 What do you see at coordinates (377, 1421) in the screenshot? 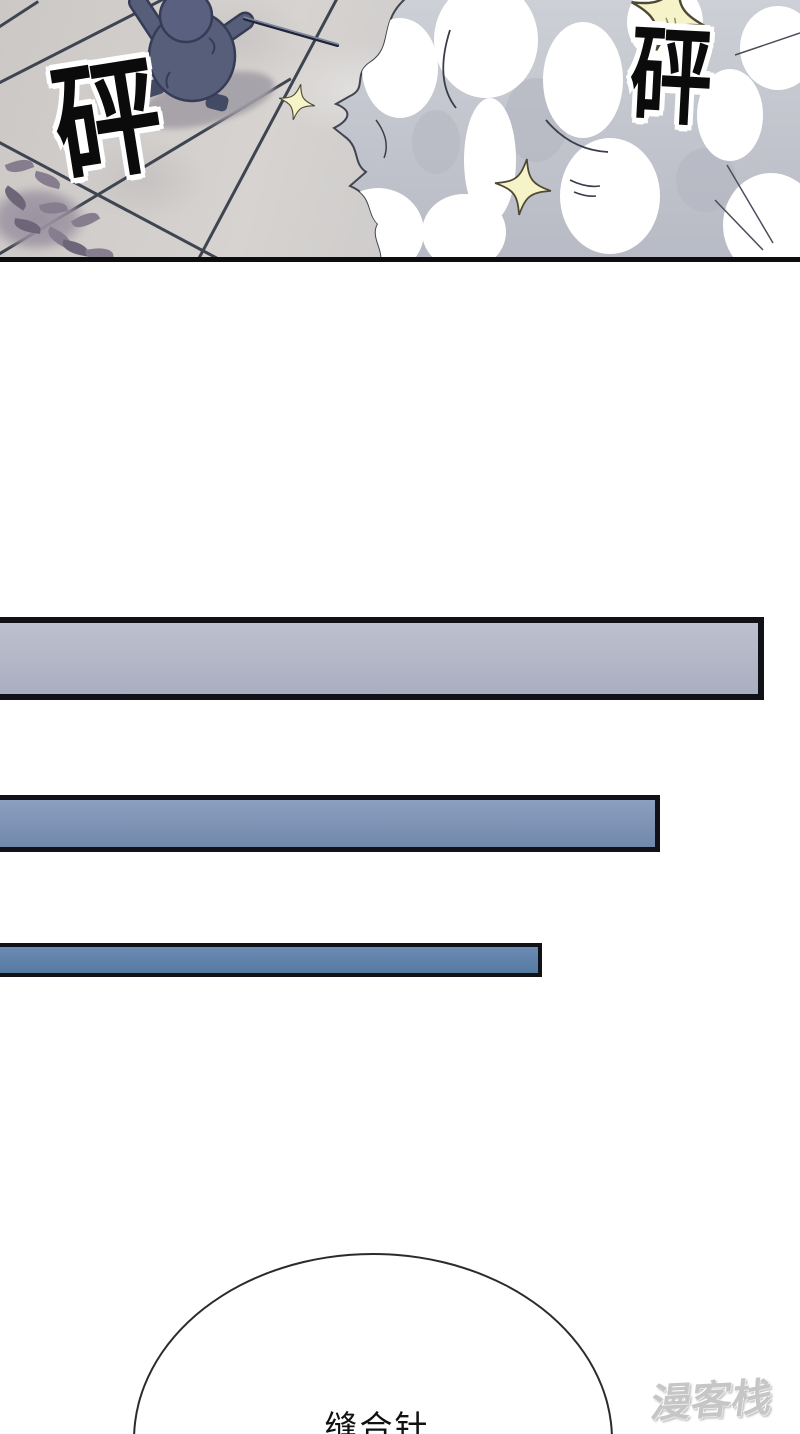
I see `speech-bubble-text: 缝合针` at bounding box center [377, 1421].